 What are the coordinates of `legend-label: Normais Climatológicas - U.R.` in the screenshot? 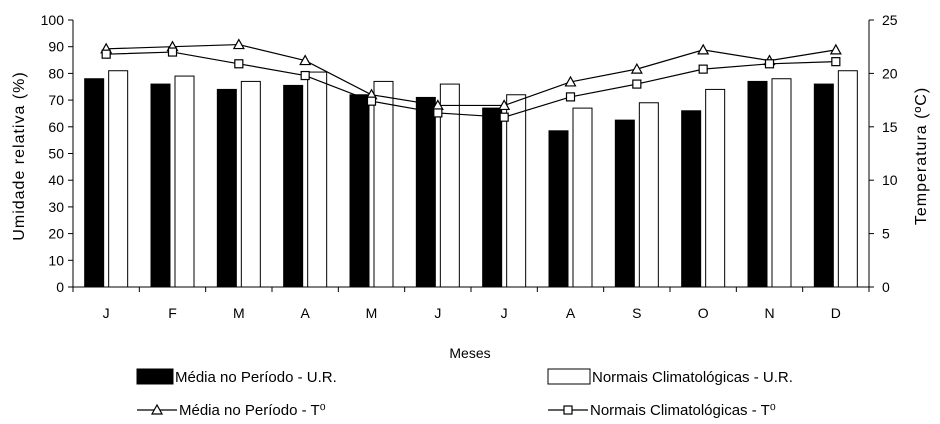 It's located at (692, 377).